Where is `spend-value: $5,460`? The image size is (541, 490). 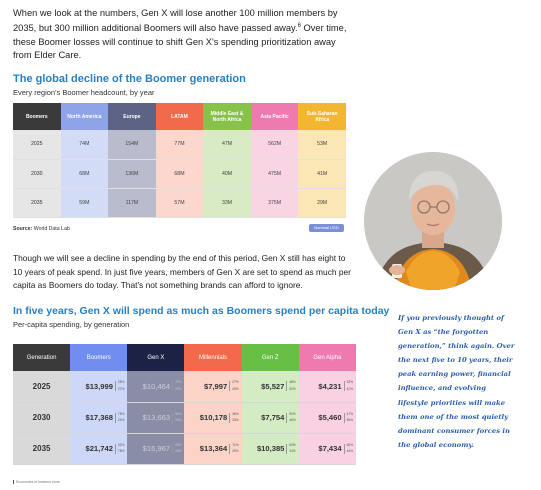
spend-value: $5,460 is located at coordinates (330, 417).